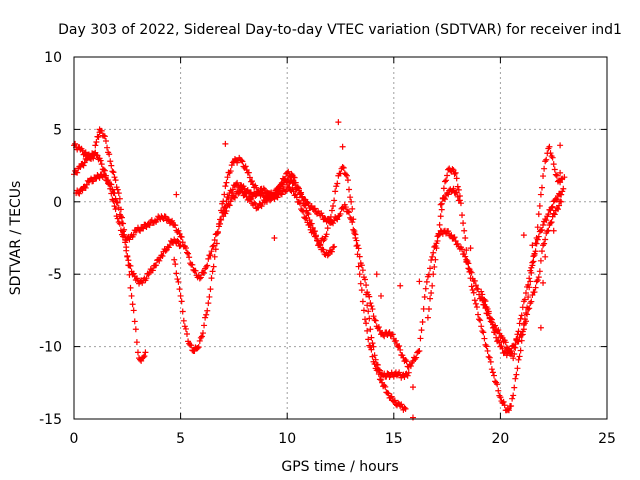 This screenshot has height=480, width=640. What do you see at coordinates (74, 439) in the screenshot?
I see `x-tick-label: 0` at bounding box center [74, 439].